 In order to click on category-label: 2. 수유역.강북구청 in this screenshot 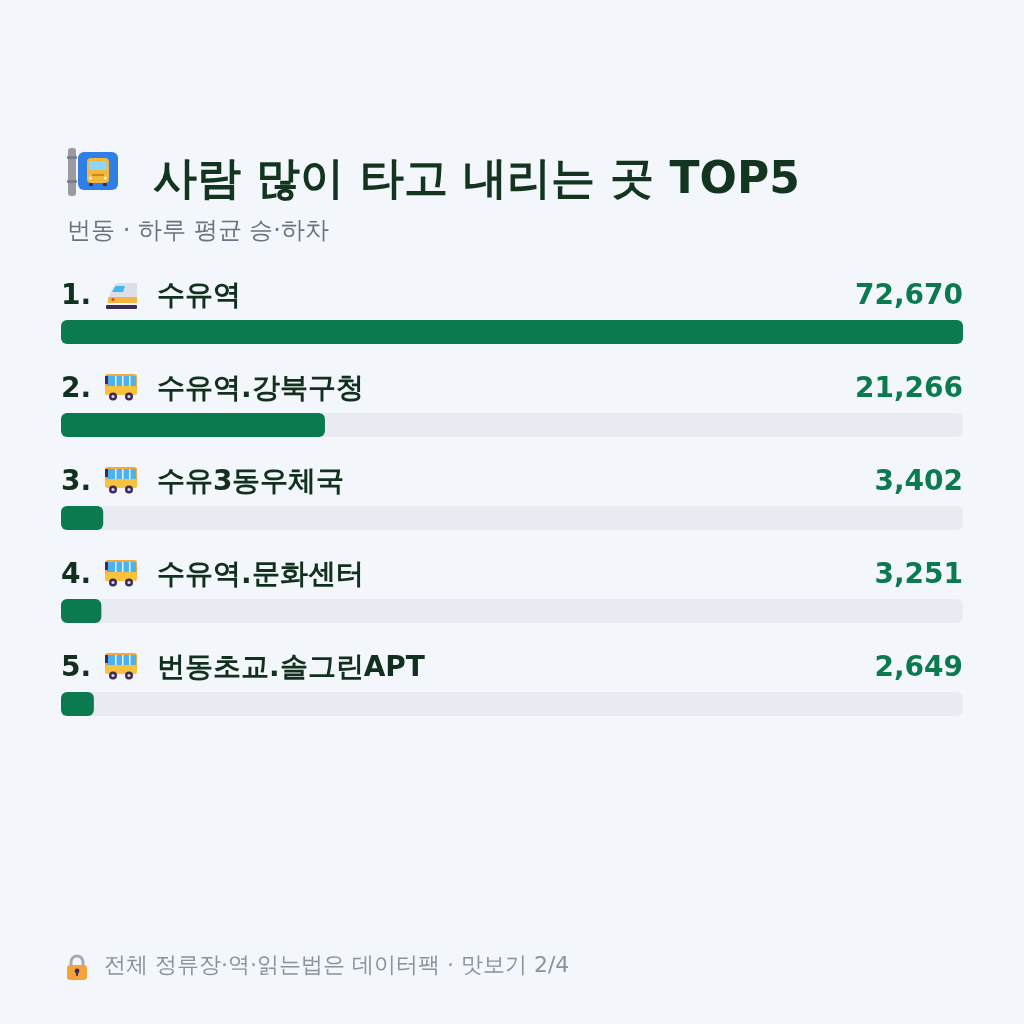, I will do `click(212, 387)`.